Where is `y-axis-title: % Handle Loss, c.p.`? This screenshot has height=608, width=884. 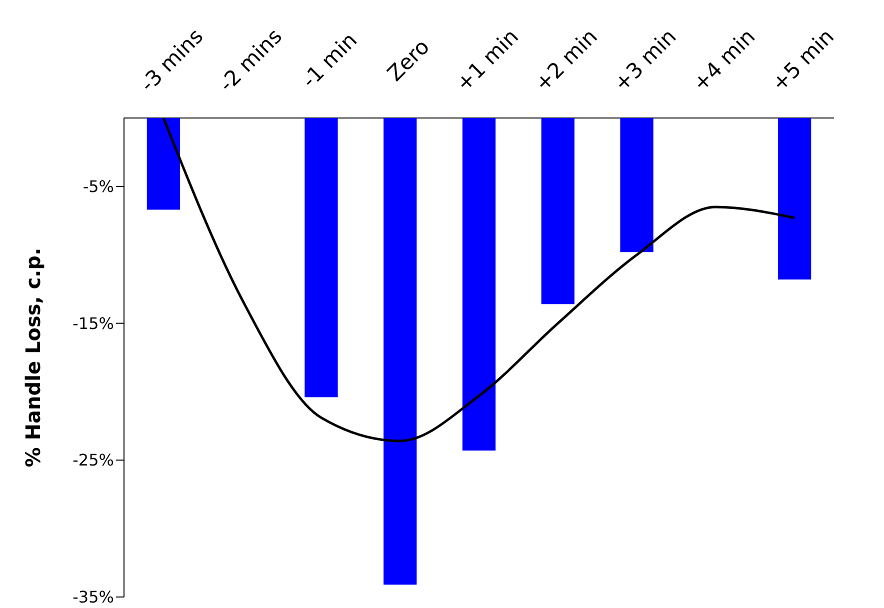
y-axis-title: % Handle Loss, c.p. is located at coordinates (33, 358).